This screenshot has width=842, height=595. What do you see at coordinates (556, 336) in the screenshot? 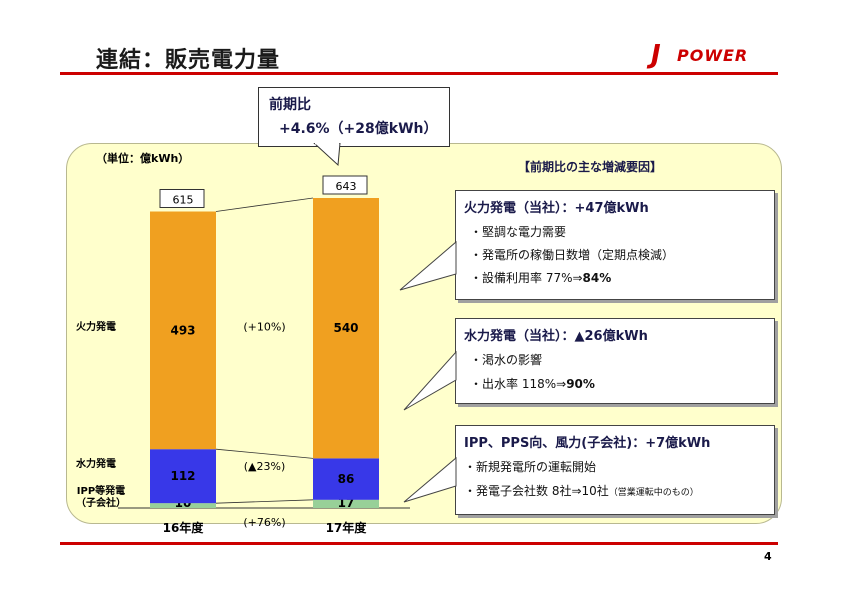
I see `factor-hydro-title: 水力発電（当社）：▲26億kWh` at bounding box center [556, 336].